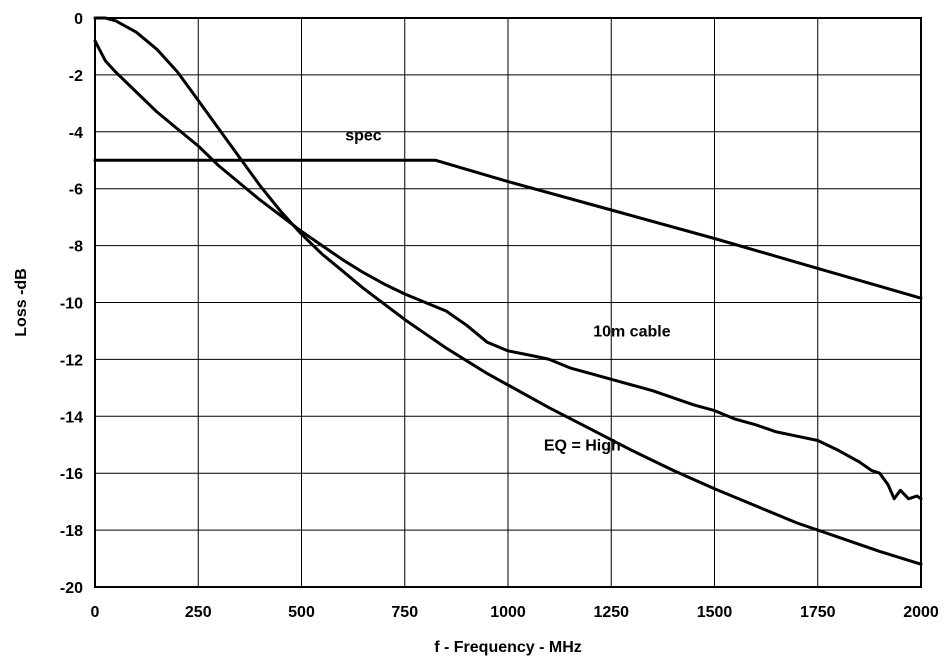 The height and width of the screenshot is (659, 947). Describe the element at coordinates (71, 360) in the screenshot. I see `y-tick-label: -12` at that location.